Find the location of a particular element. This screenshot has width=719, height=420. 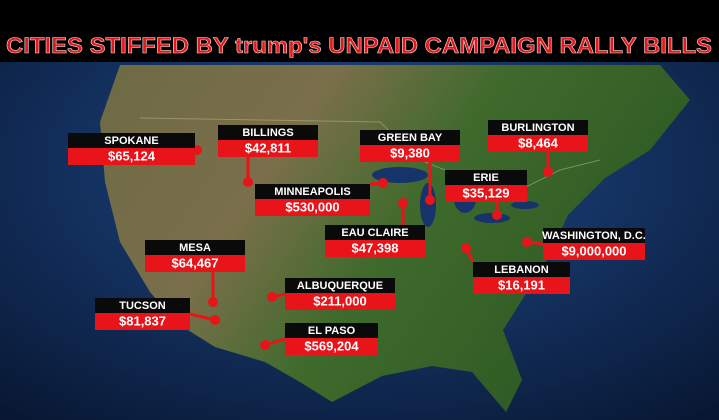

city-name: LEBANON is located at coordinates (521, 270).